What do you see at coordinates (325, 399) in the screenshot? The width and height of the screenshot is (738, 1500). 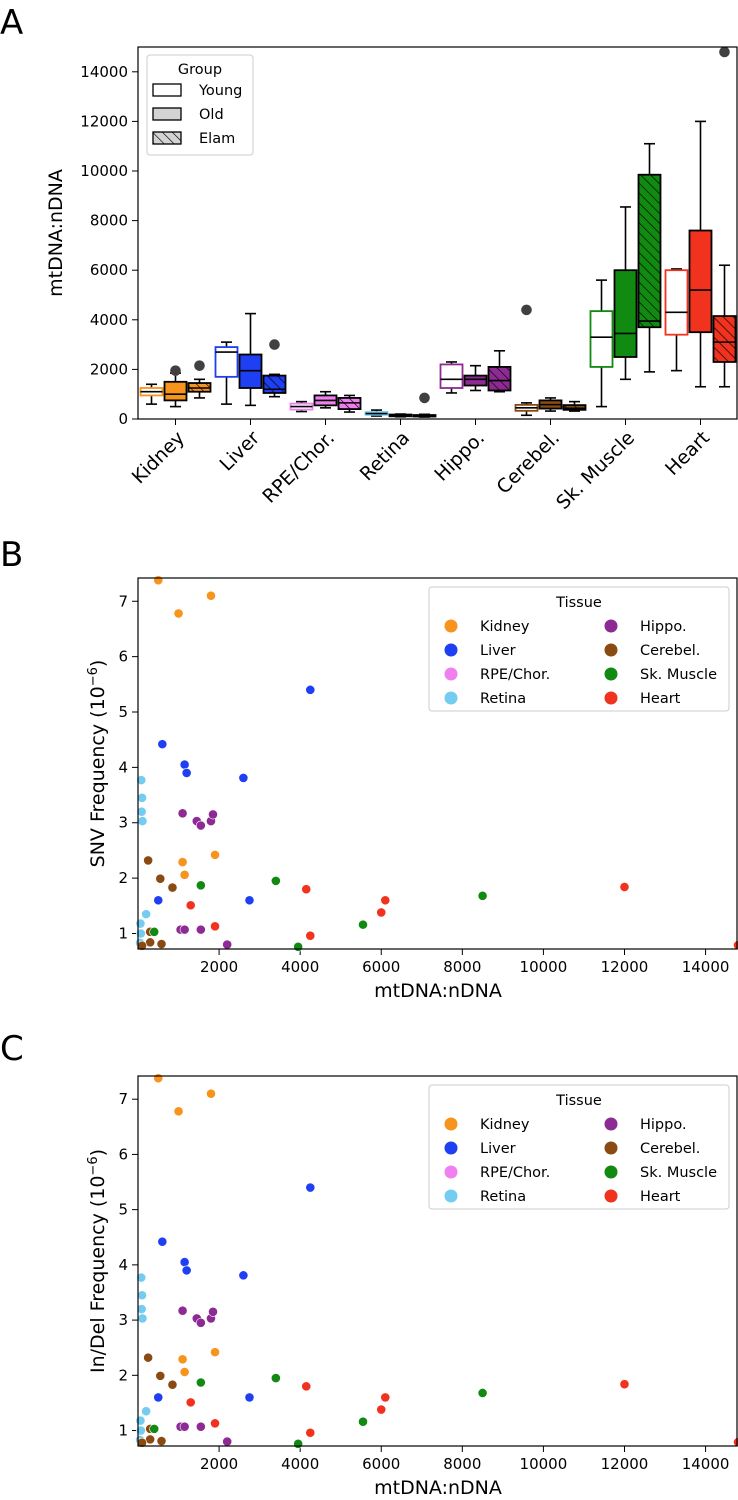 I see `box-old-rpe-chor-` at bounding box center [325, 399].